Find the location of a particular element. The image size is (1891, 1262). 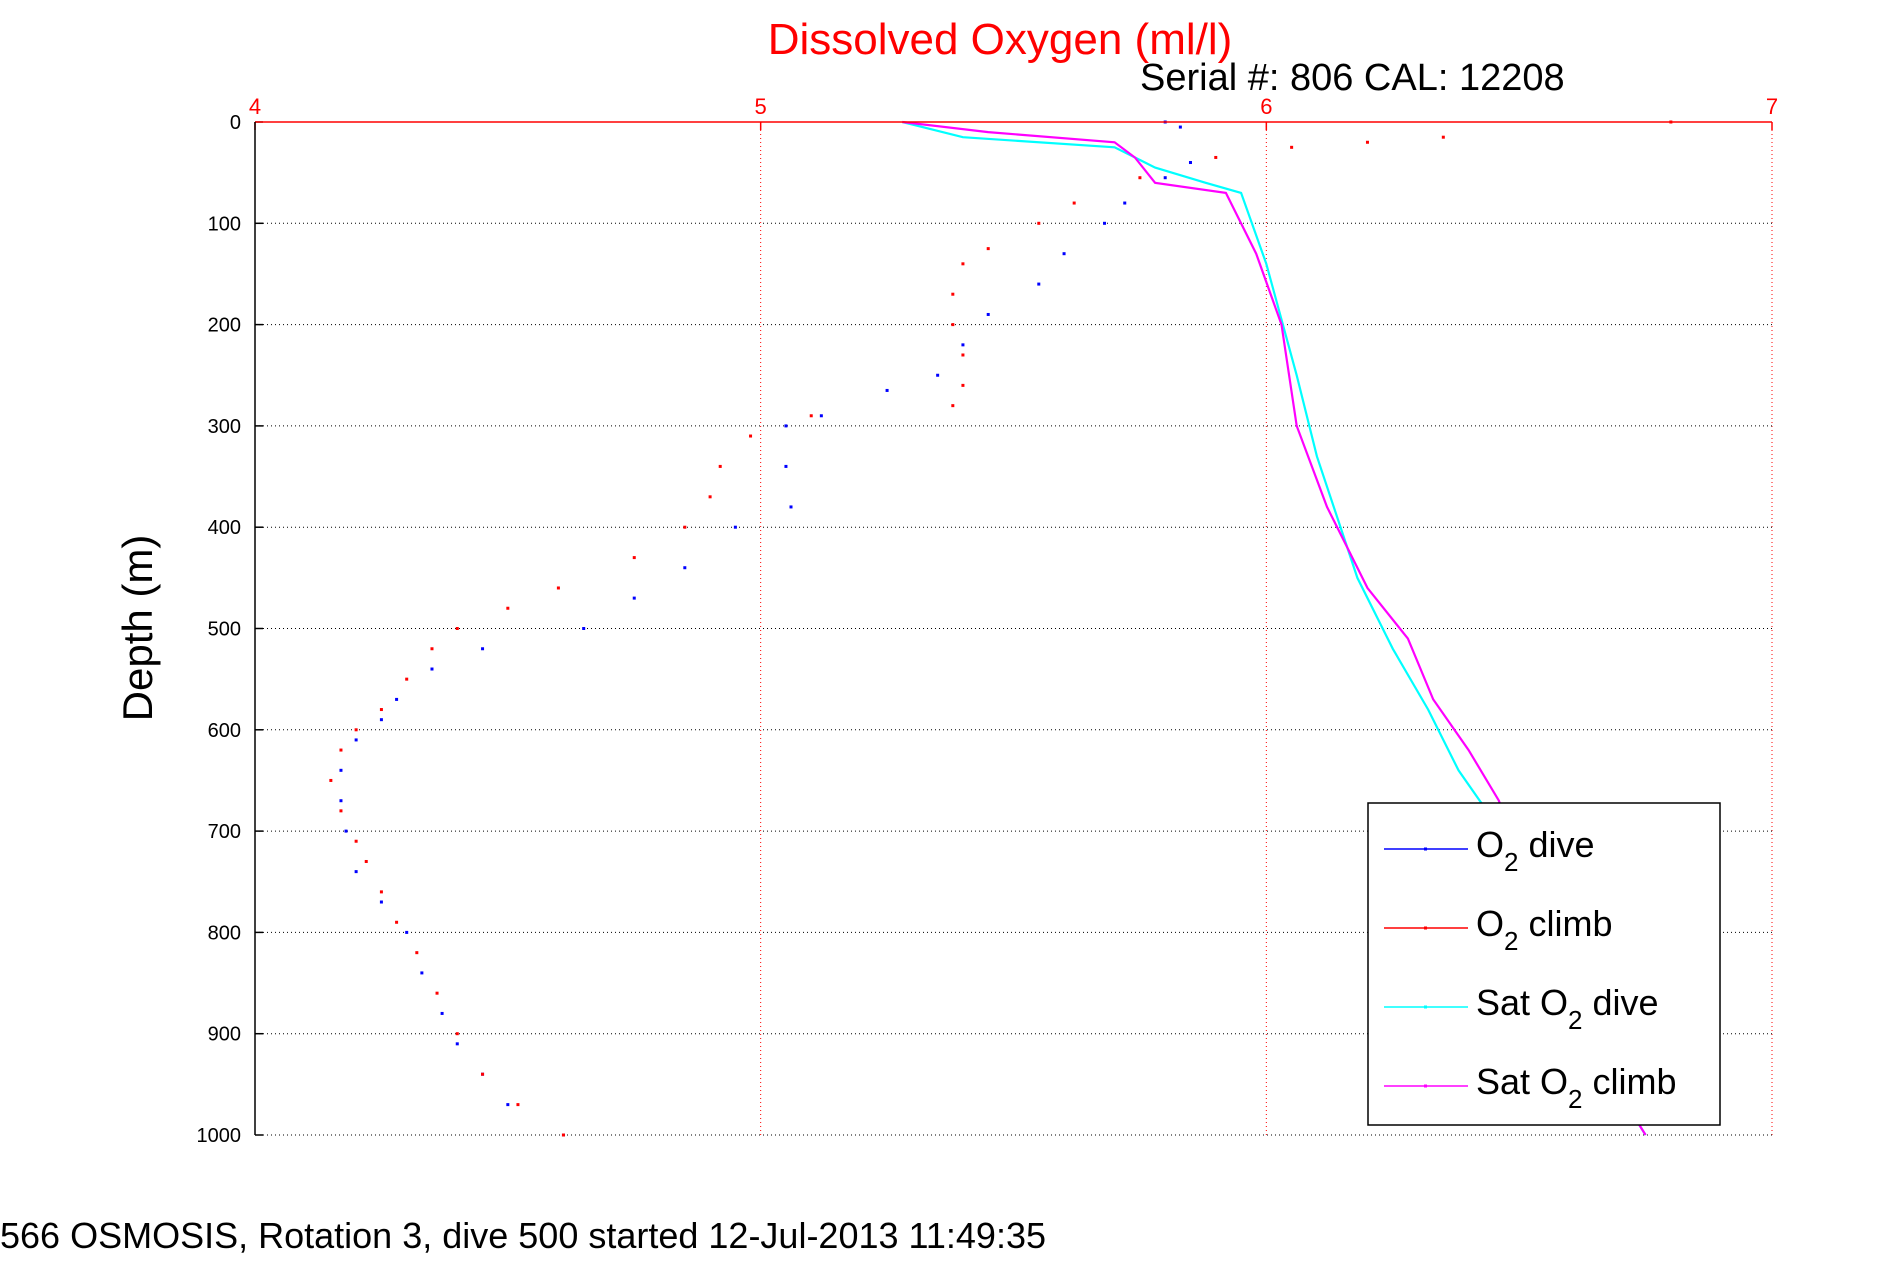

legend-item: O2 dive is located at coordinates (1489, 850).